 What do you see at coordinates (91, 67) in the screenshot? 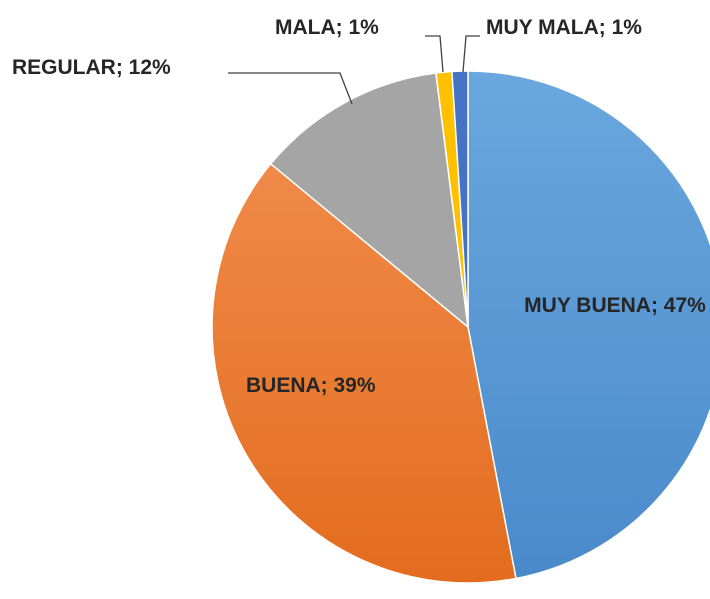
I see `data-label: REGULAR; 12%` at bounding box center [91, 67].